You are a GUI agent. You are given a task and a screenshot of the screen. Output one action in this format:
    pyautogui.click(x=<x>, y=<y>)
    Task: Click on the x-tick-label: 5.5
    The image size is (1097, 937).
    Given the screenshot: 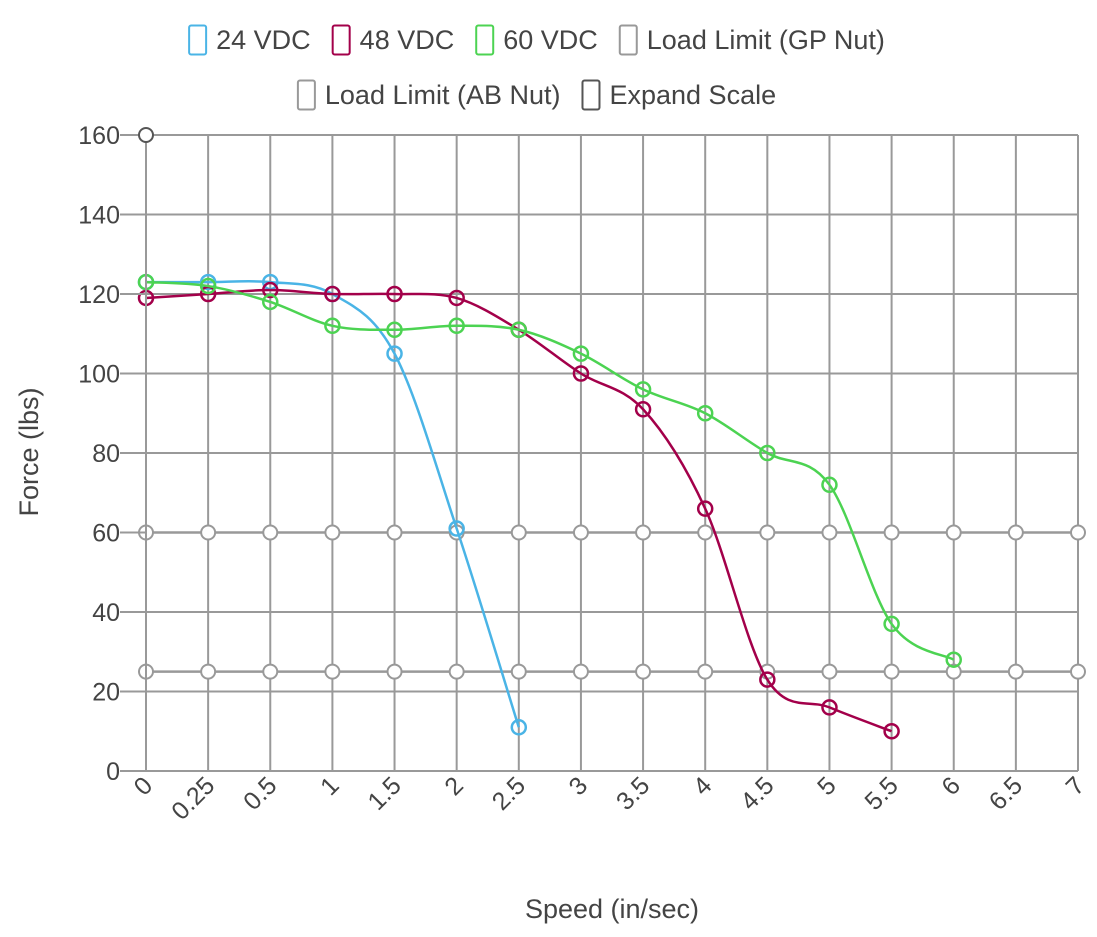 What is the action you would take?
    pyautogui.click(x=881, y=793)
    